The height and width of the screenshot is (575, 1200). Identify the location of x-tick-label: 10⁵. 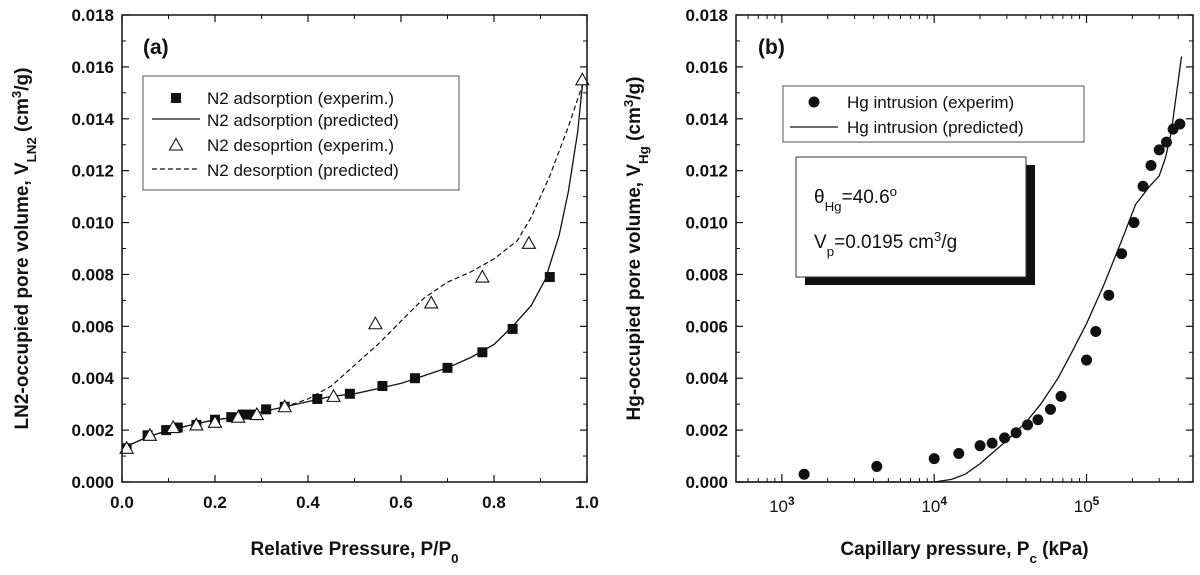
(1087, 505).